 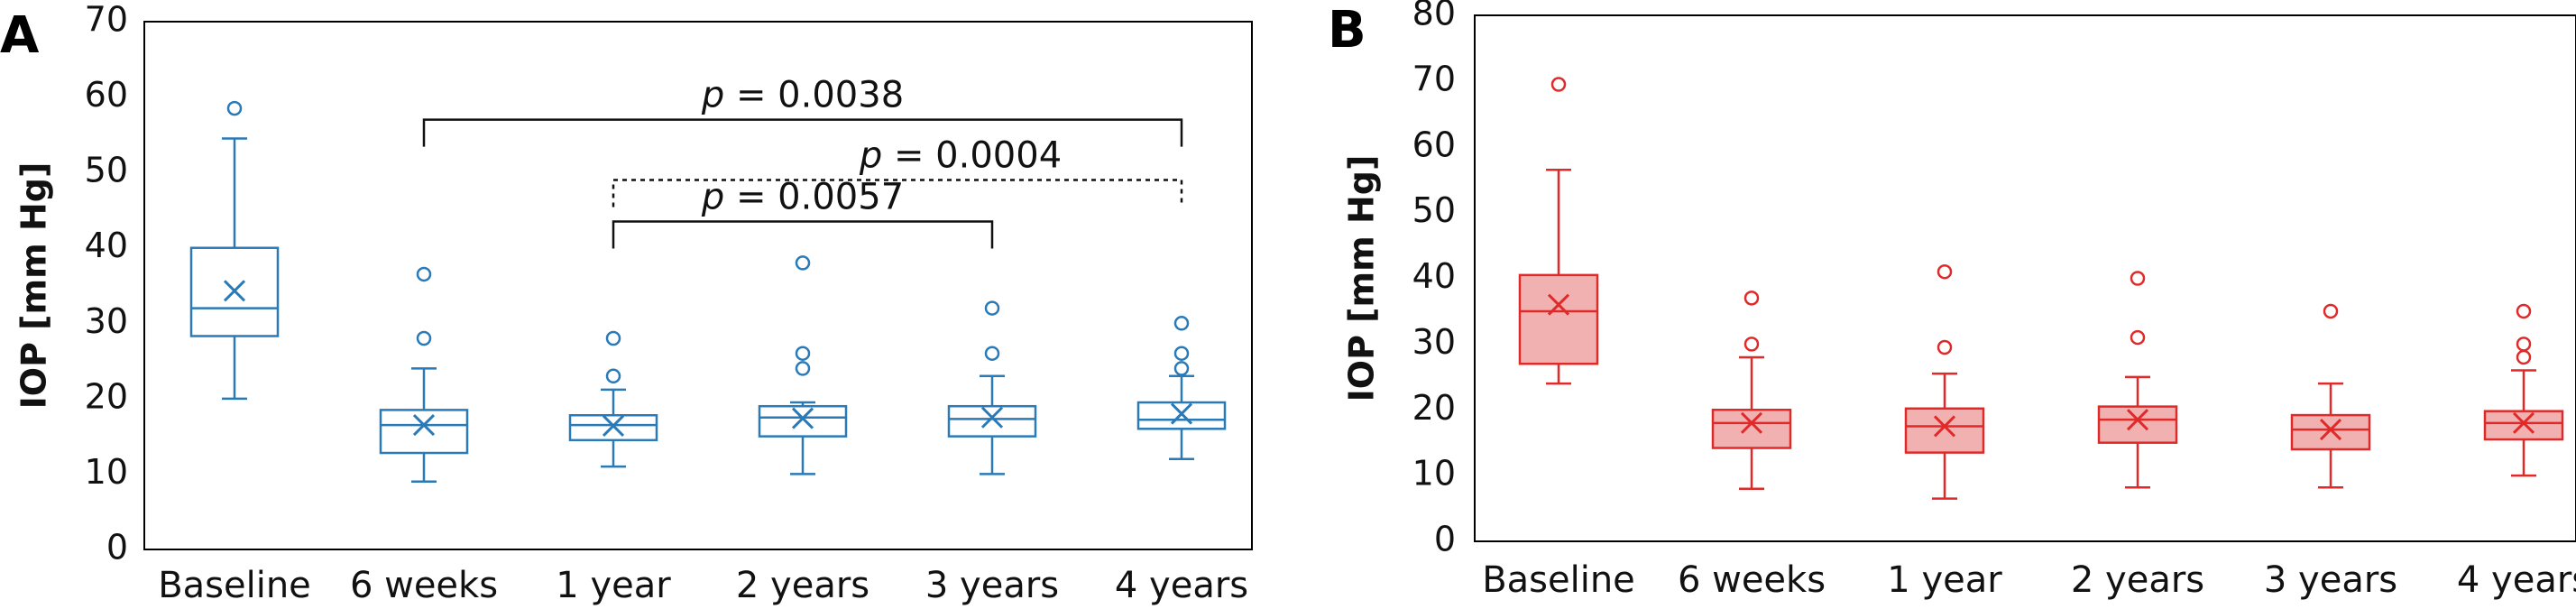 I want to click on panel-letter: B, so click(x=1347, y=30).